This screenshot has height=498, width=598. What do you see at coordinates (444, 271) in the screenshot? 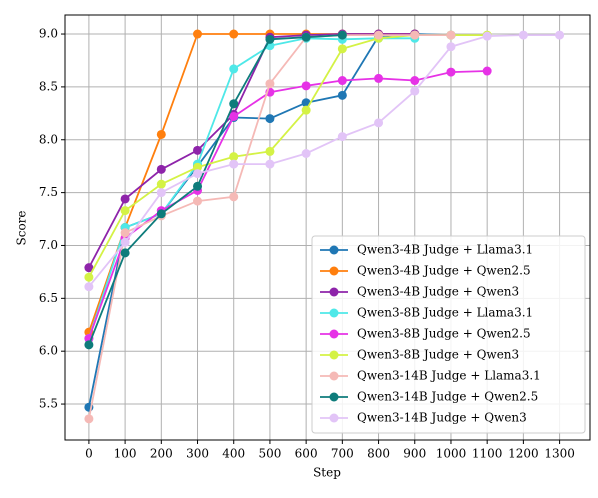
I see `legend-label: Qwen3-4B Judge + Qwen2.5` at bounding box center [444, 271].